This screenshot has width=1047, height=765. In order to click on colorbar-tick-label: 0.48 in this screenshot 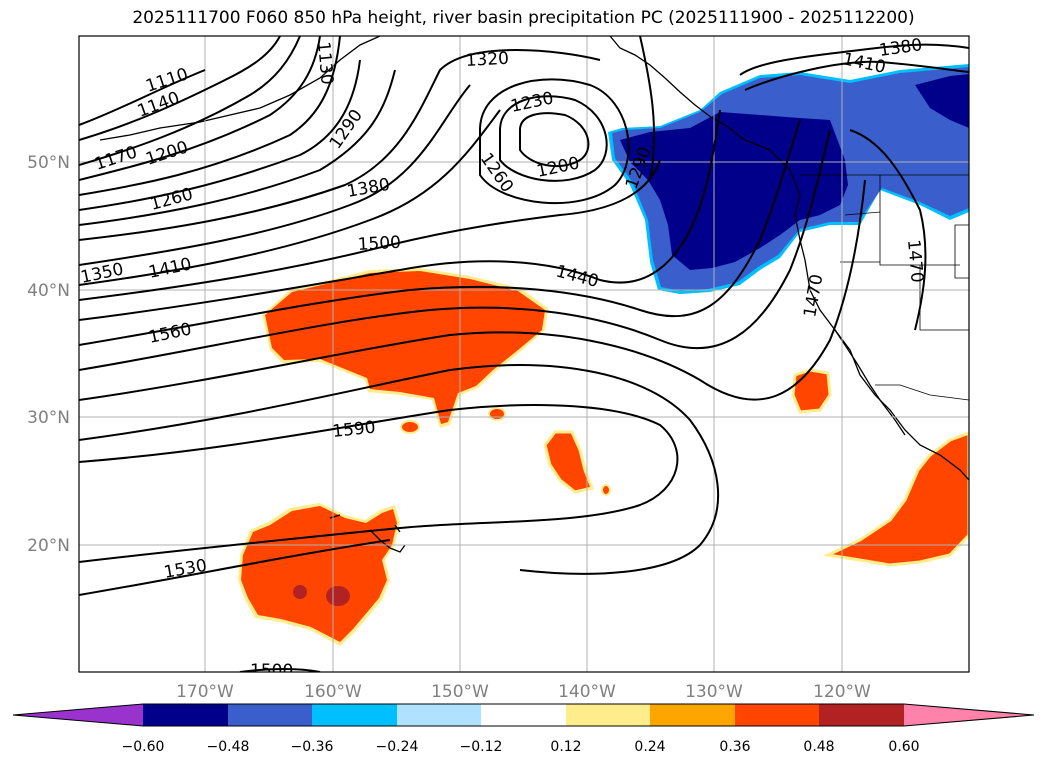, I will do `click(818, 747)`.